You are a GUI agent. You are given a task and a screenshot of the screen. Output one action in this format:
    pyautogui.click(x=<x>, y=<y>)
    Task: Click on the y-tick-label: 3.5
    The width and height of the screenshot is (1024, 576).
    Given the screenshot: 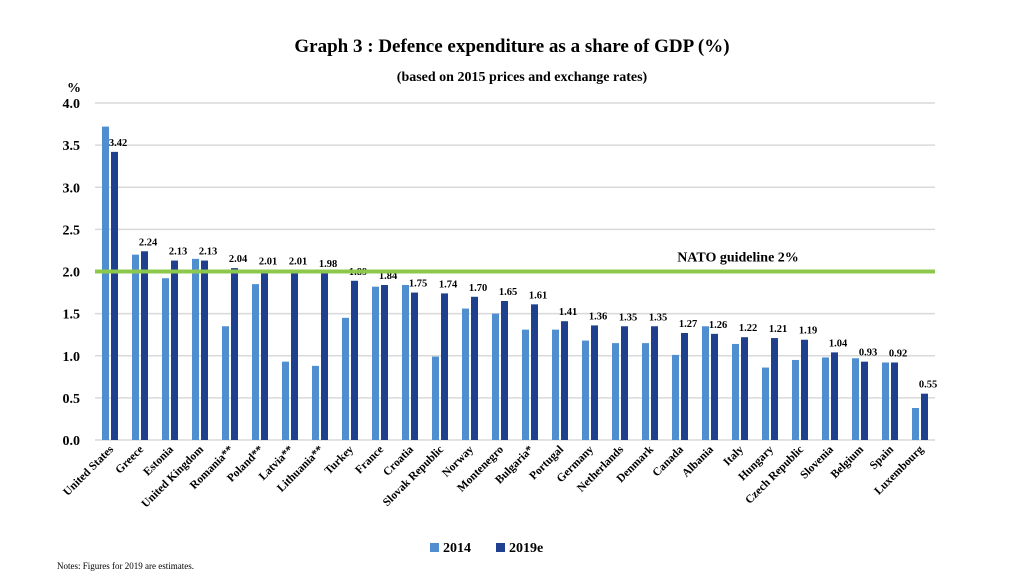 What is the action you would take?
    pyautogui.click(x=72, y=146)
    